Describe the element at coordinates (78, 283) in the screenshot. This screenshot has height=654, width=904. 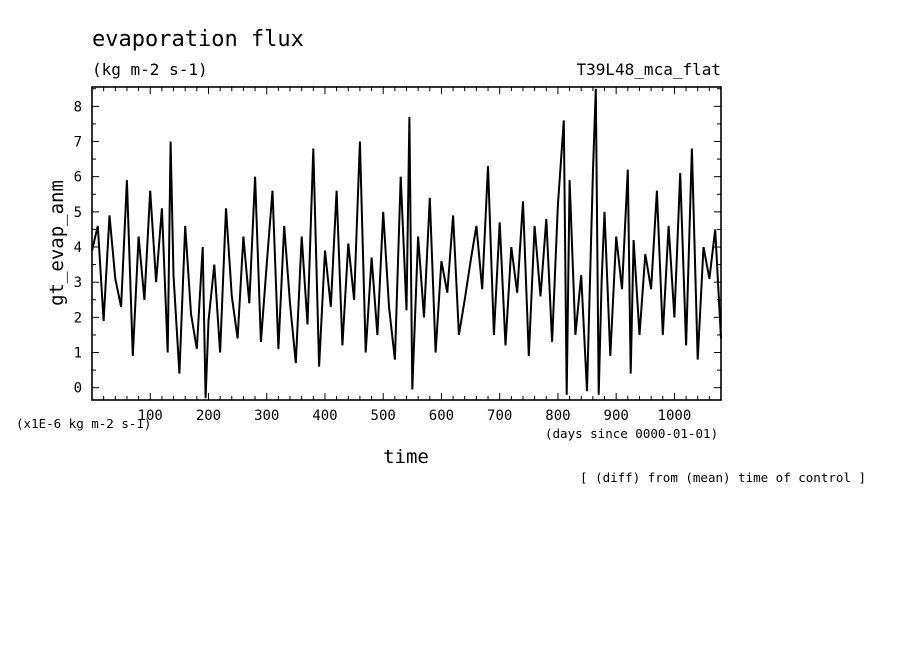
I see `y-tick-label: 3` at that location.